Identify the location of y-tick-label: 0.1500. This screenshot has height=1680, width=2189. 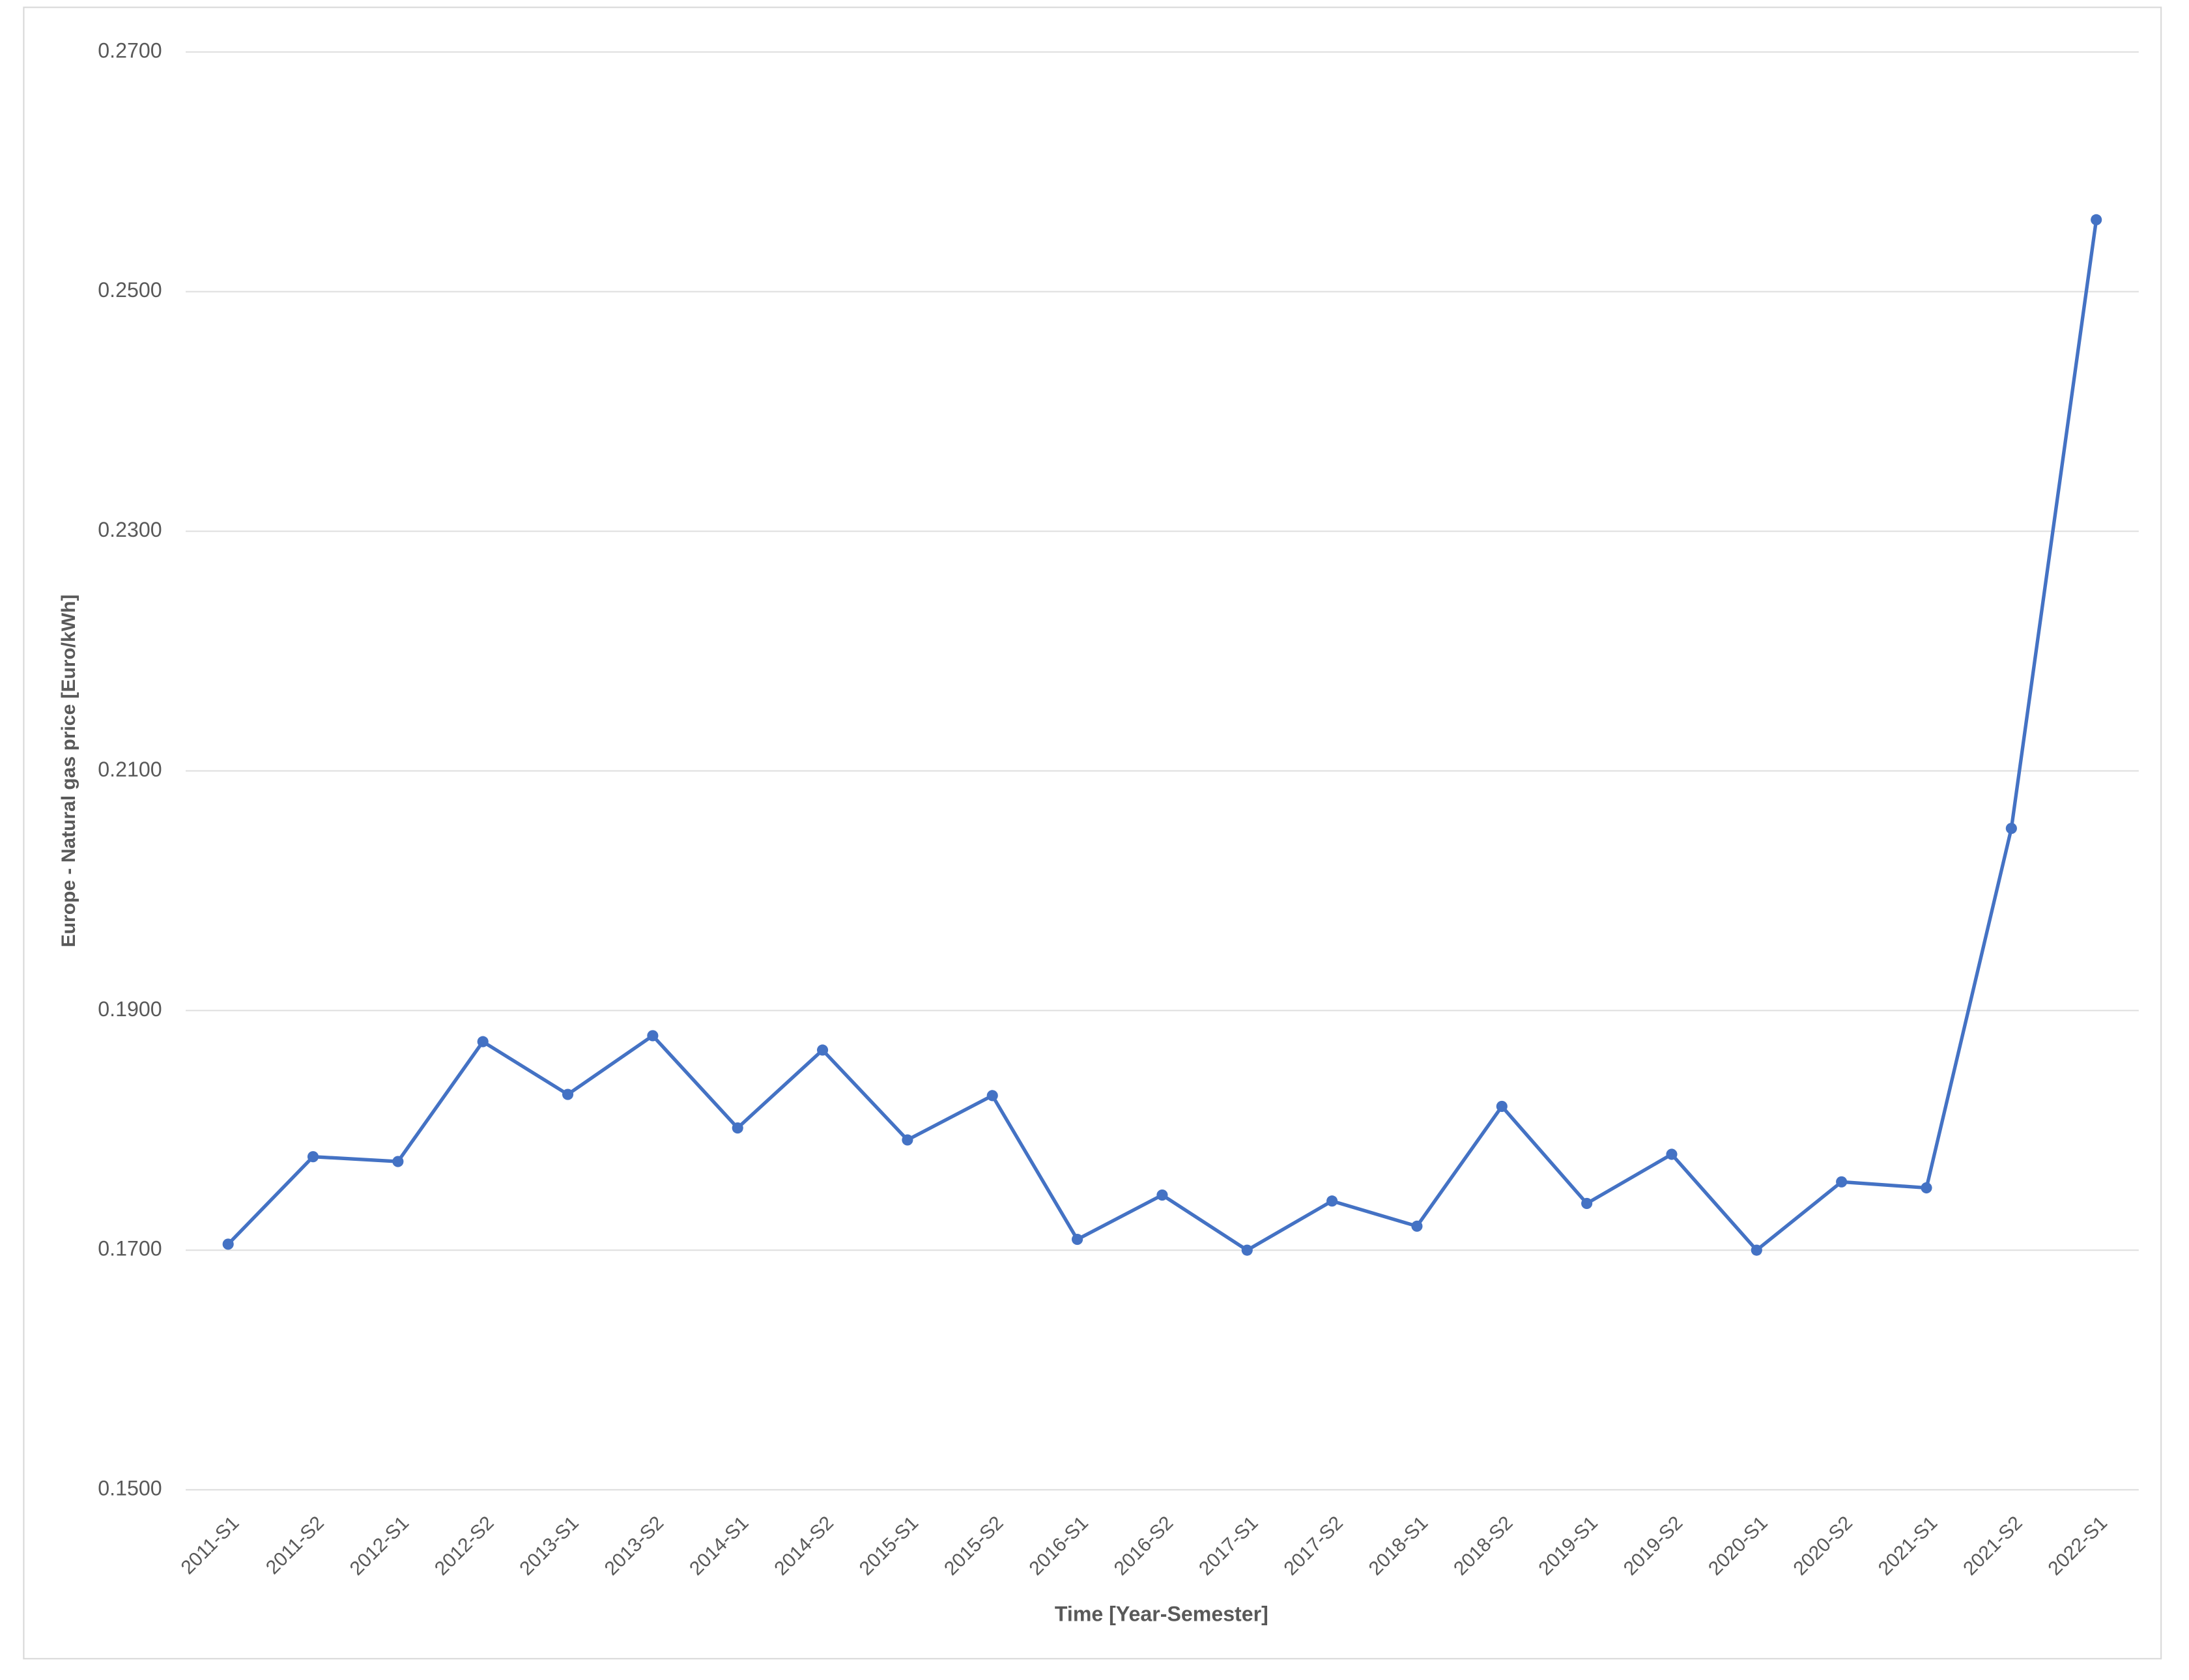
(130, 1488).